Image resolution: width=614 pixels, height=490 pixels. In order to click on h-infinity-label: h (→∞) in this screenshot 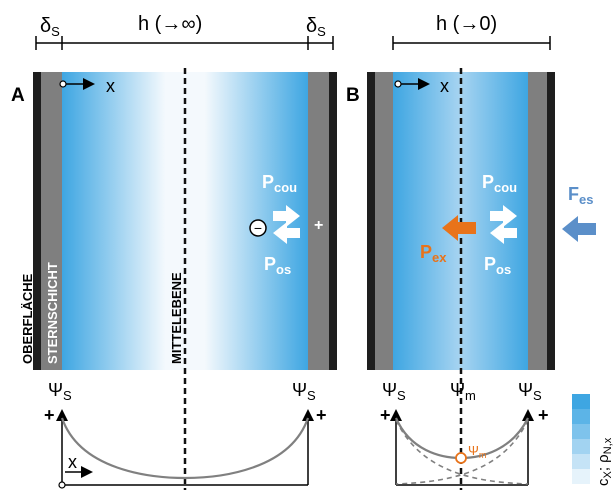, I will do `click(170, 24)`.